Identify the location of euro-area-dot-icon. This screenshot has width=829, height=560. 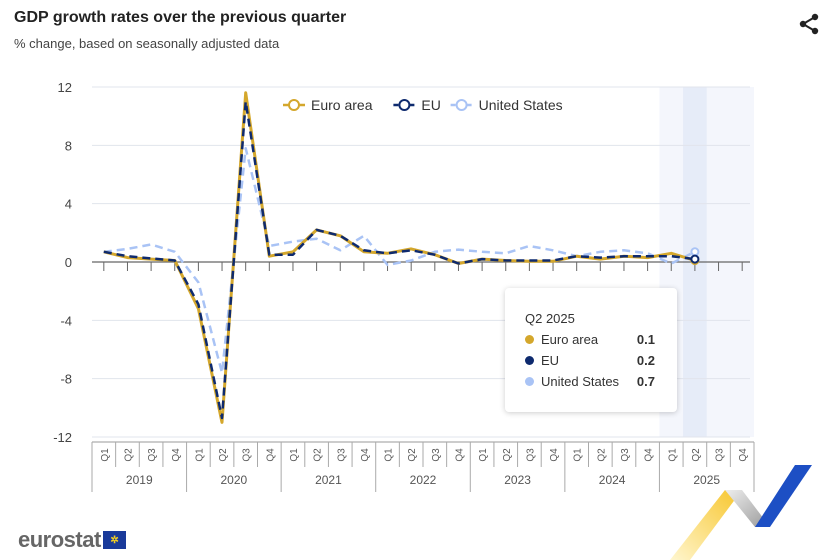
(529, 339).